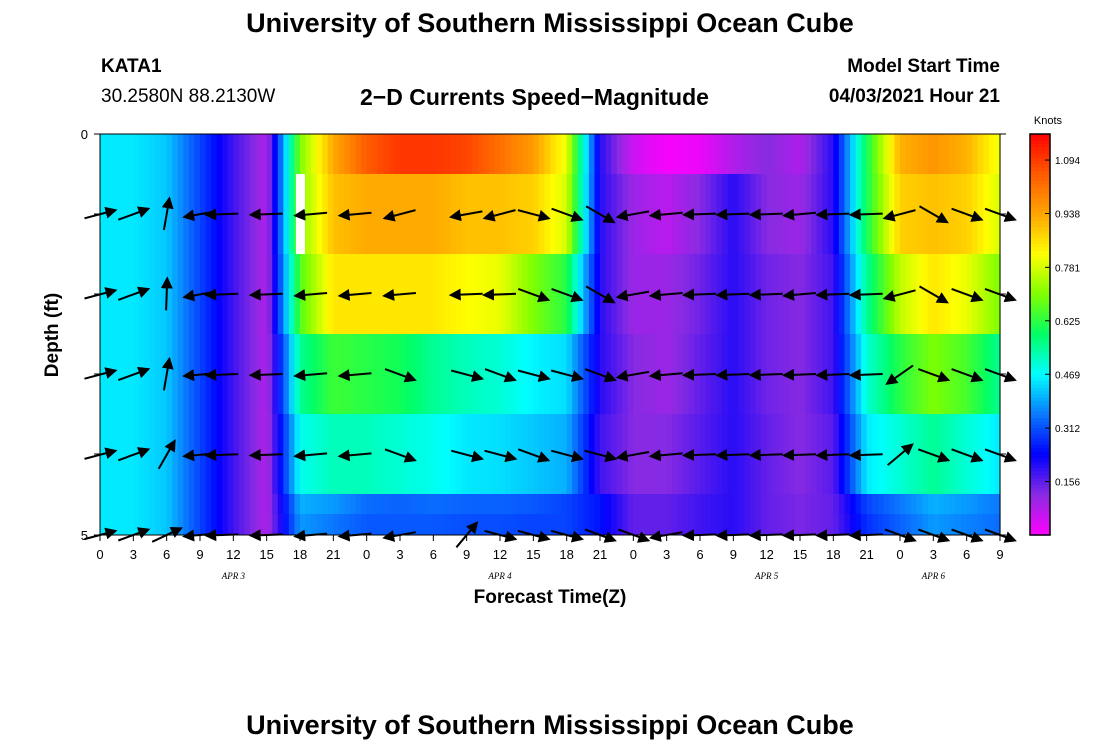  I want to click on x-axis-label: Forecast Time(Z), so click(550, 597).